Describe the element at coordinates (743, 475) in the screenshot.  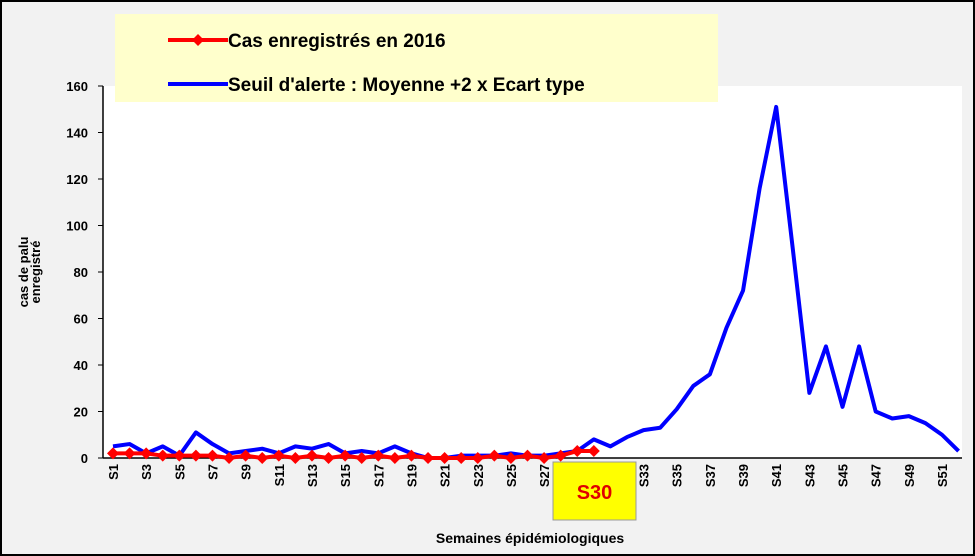
I see `x-tick-label: S39` at that location.